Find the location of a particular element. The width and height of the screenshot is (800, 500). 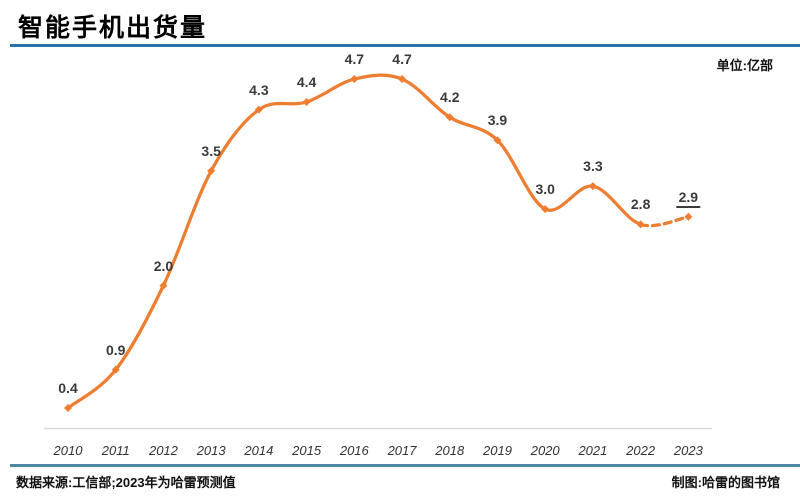

data-label: 4.3 is located at coordinates (259, 89).